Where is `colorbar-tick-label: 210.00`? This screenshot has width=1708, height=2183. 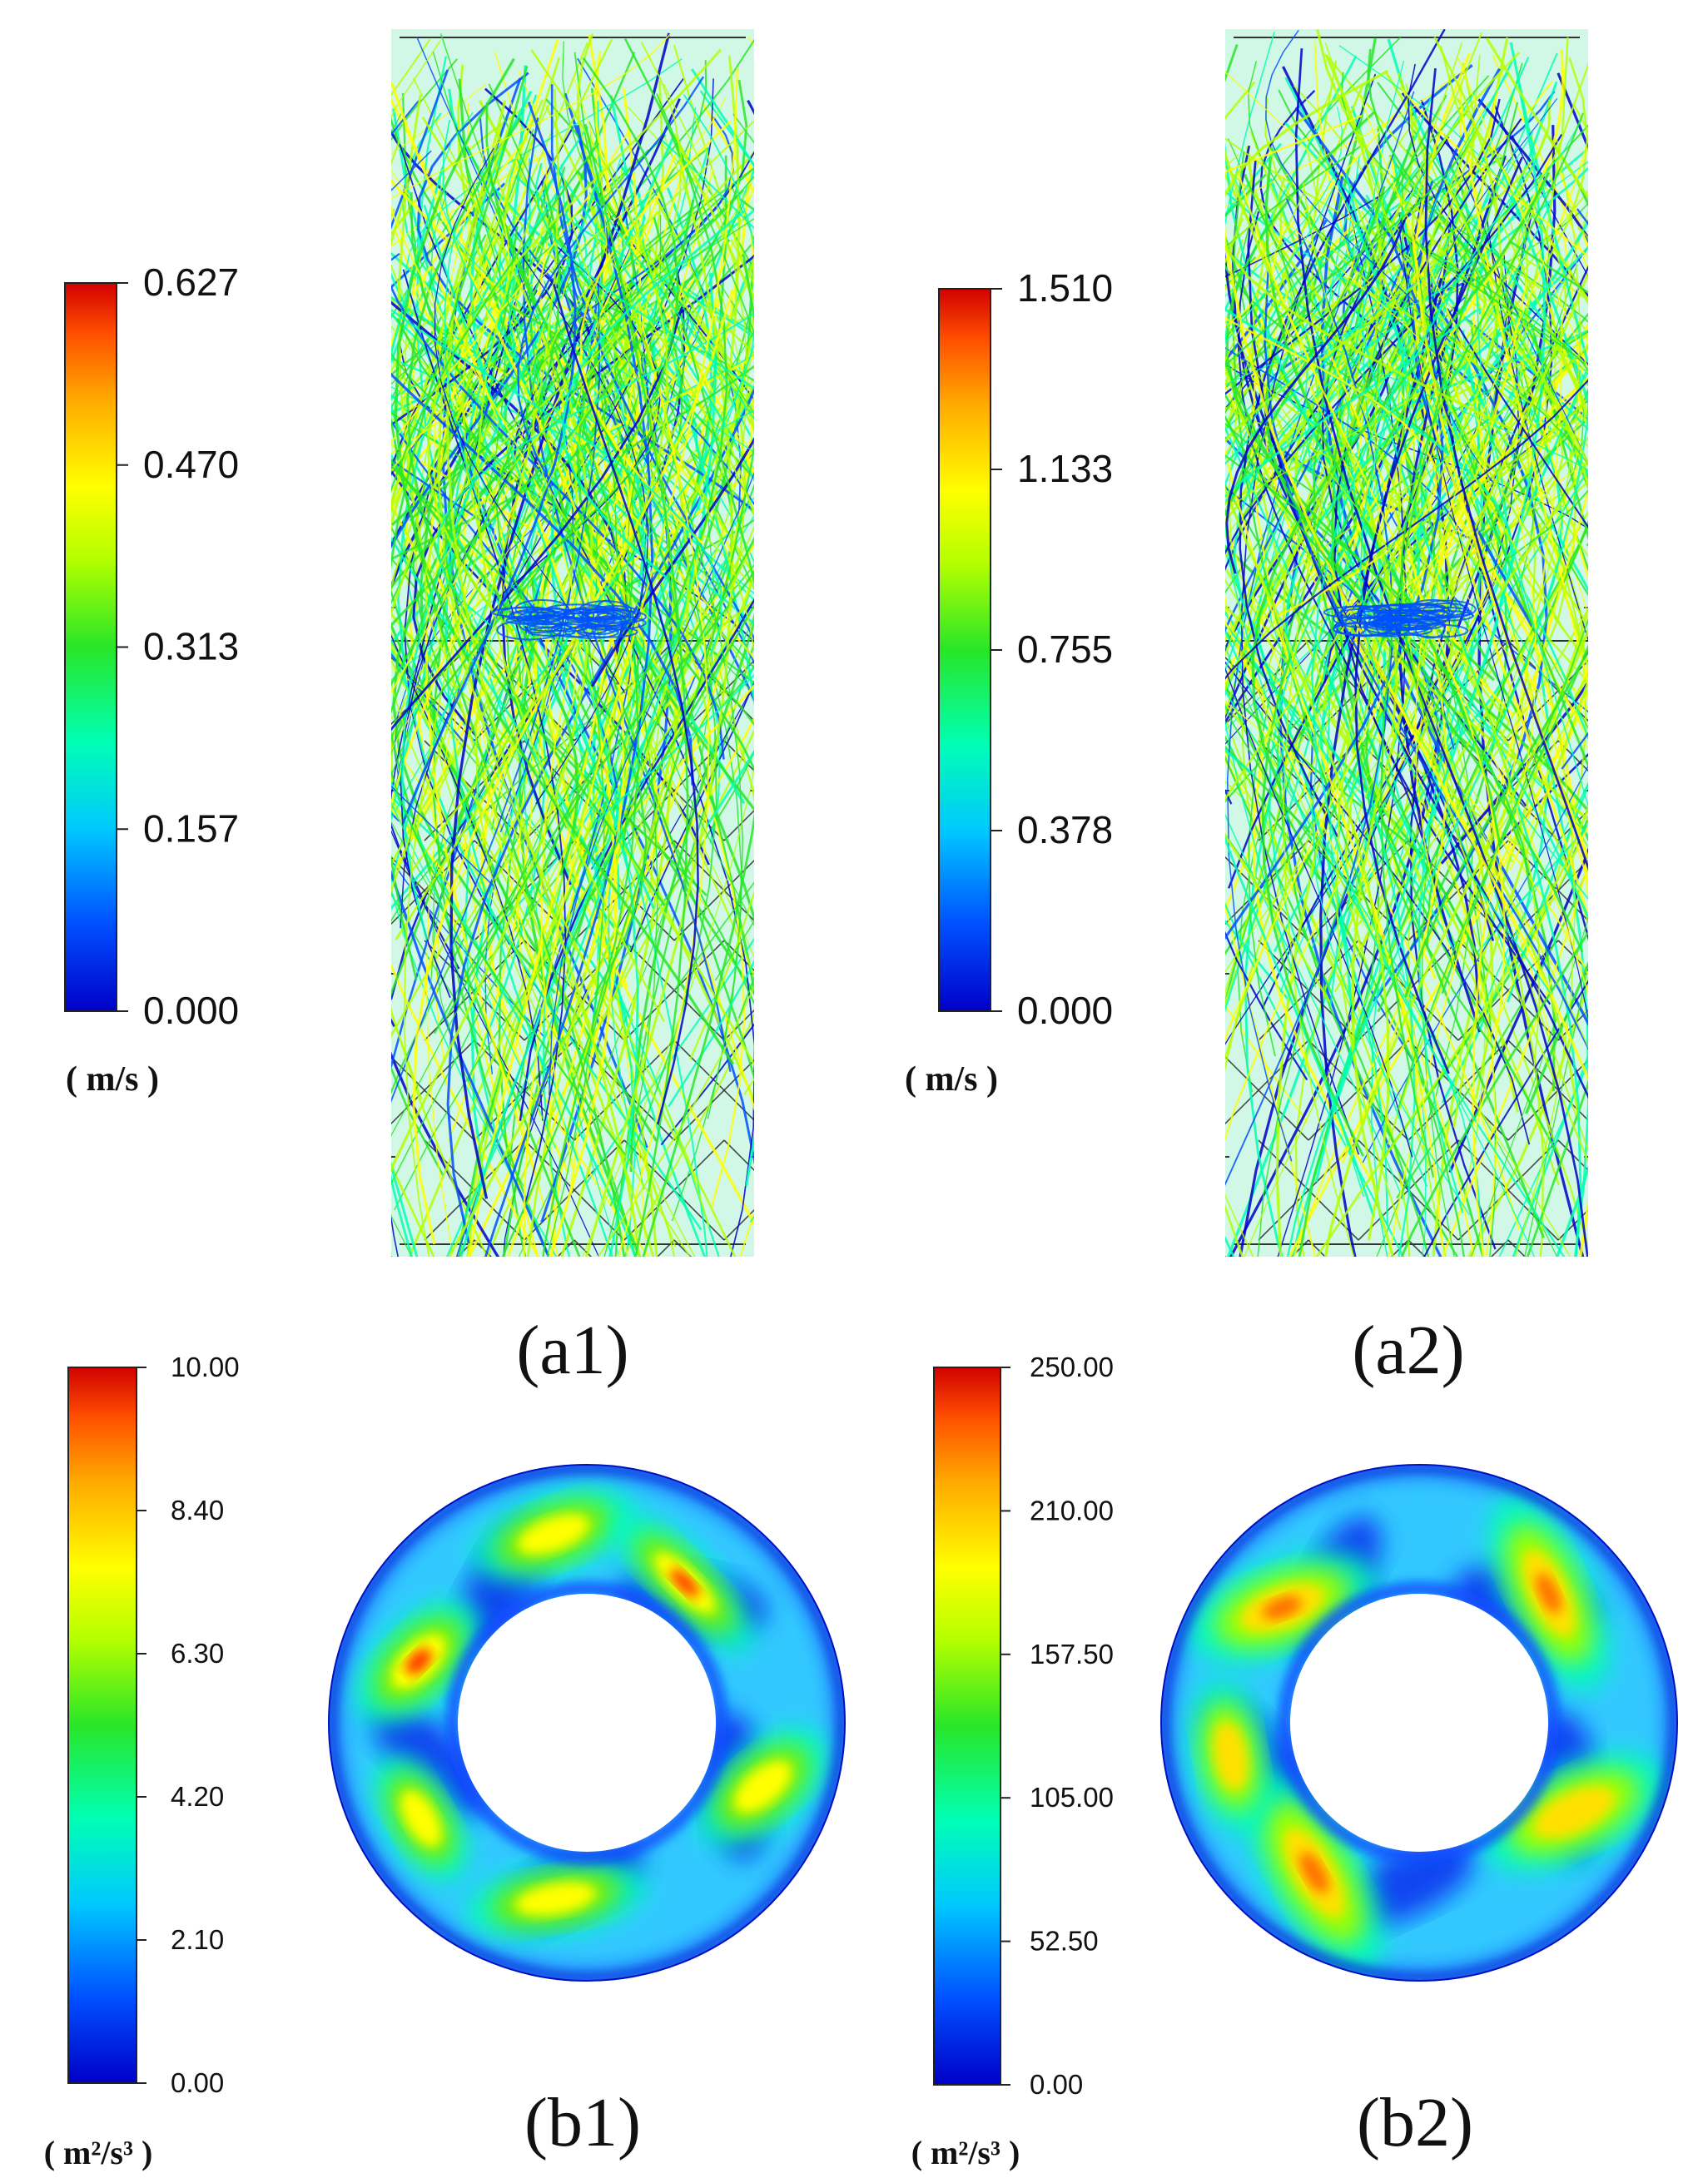 colorbar-tick-label: 210.00 is located at coordinates (1072, 1510).